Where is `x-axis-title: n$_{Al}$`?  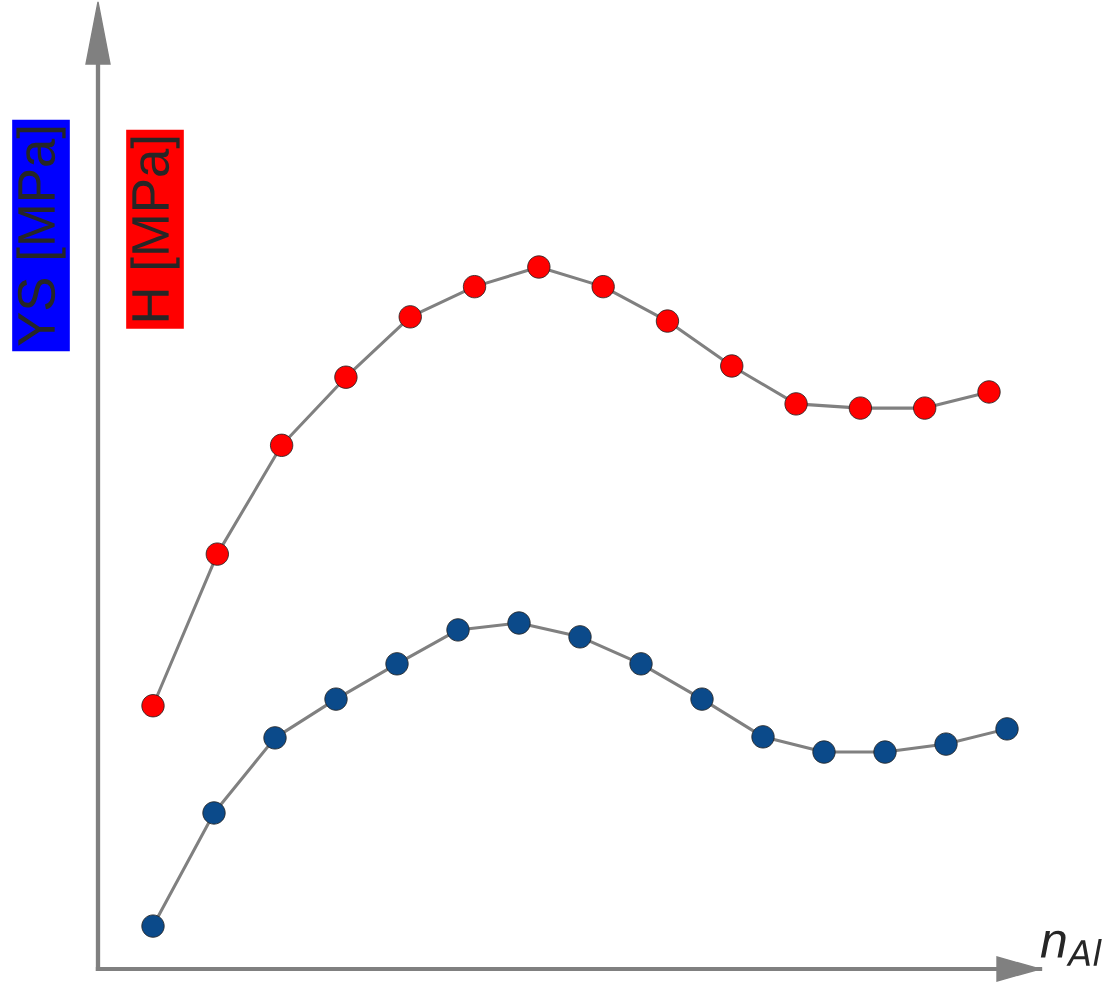
x-axis-title: n$_{Al}$ is located at coordinates (1071, 948).